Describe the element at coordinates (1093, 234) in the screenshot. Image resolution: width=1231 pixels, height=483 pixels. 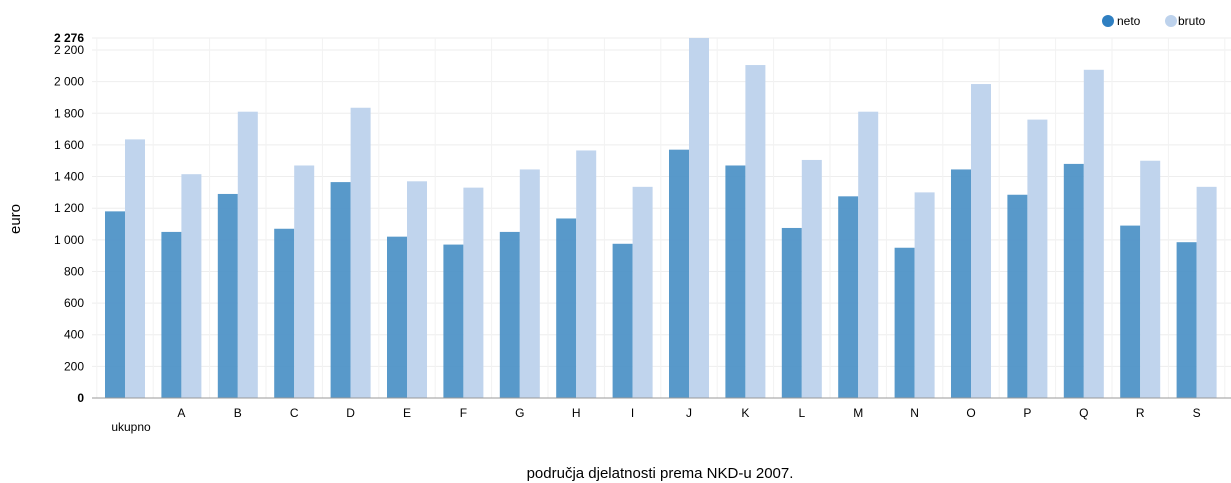
I see `bar-bruto-Q: Q bruto: 2075` at that location.